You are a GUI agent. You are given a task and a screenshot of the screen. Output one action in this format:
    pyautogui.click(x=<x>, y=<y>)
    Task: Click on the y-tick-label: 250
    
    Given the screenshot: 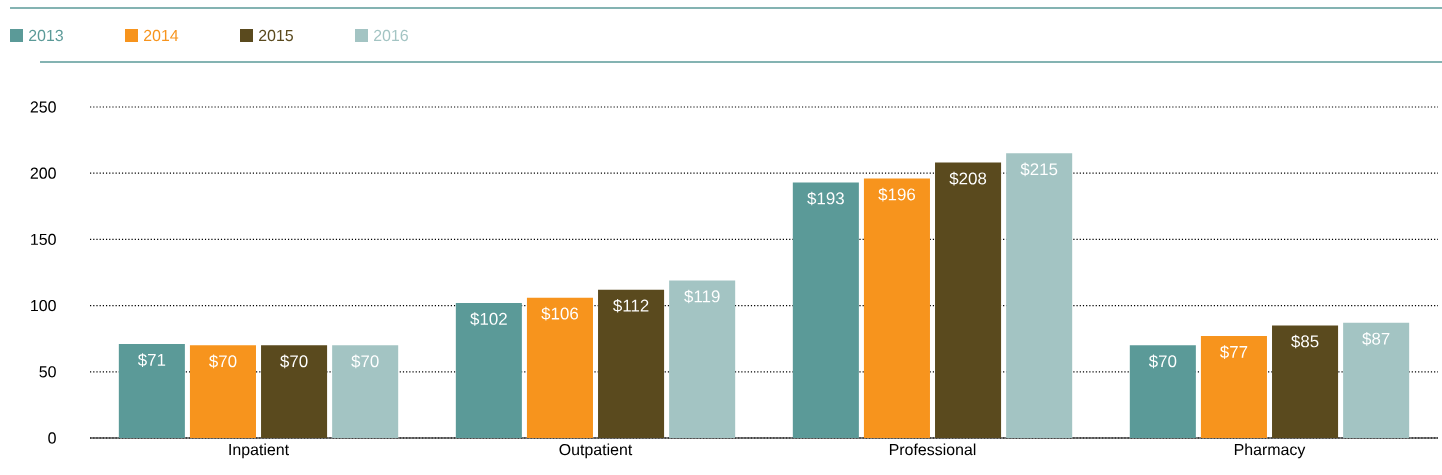 What is the action you would take?
    pyautogui.click(x=43, y=107)
    